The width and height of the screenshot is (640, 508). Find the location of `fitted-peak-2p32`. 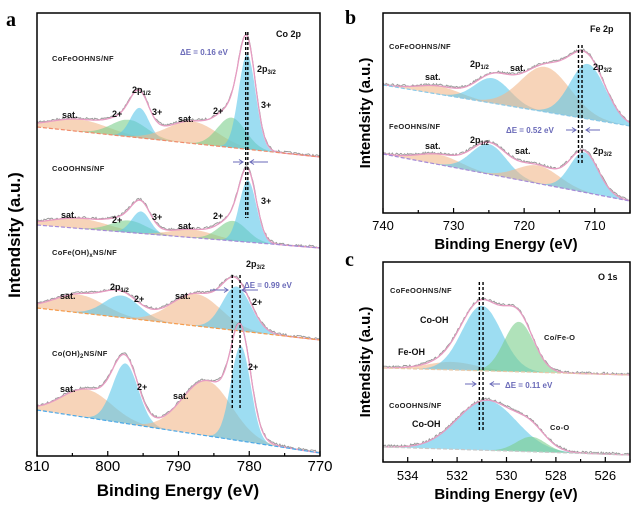

fitted-peak-2p32 is located at coordinates (506, 94).